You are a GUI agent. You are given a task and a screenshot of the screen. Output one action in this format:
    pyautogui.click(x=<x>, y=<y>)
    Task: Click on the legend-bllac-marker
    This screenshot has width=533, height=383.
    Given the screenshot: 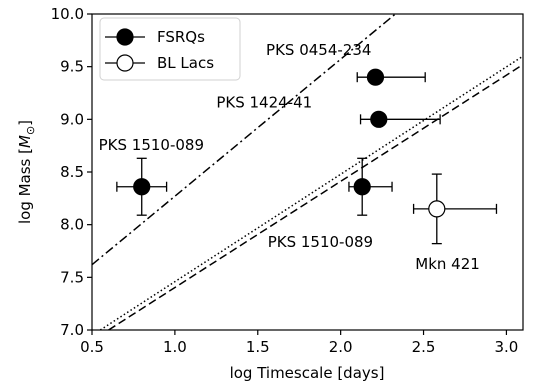 What is the action you would take?
    pyautogui.click(x=125, y=63)
    